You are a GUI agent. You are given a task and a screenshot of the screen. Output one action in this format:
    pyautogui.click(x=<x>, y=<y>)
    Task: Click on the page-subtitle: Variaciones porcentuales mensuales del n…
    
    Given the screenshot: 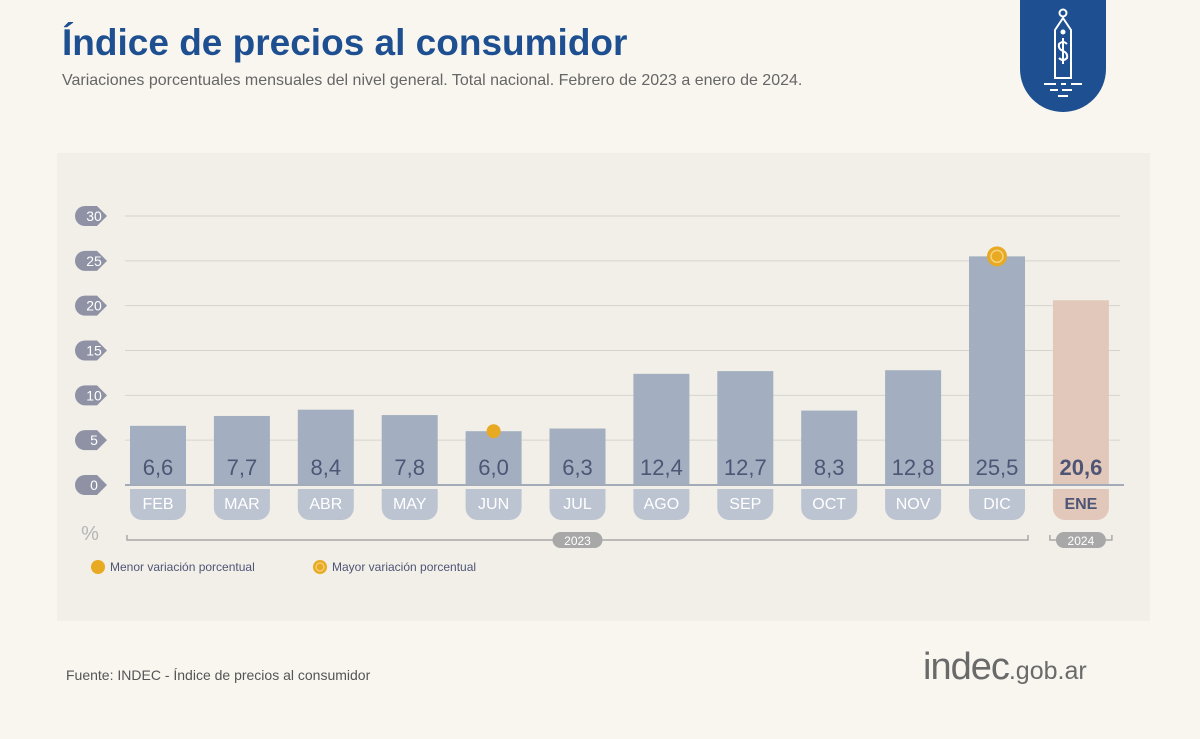 What is the action you would take?
    pyautogui.click(x=432, y=80)
    